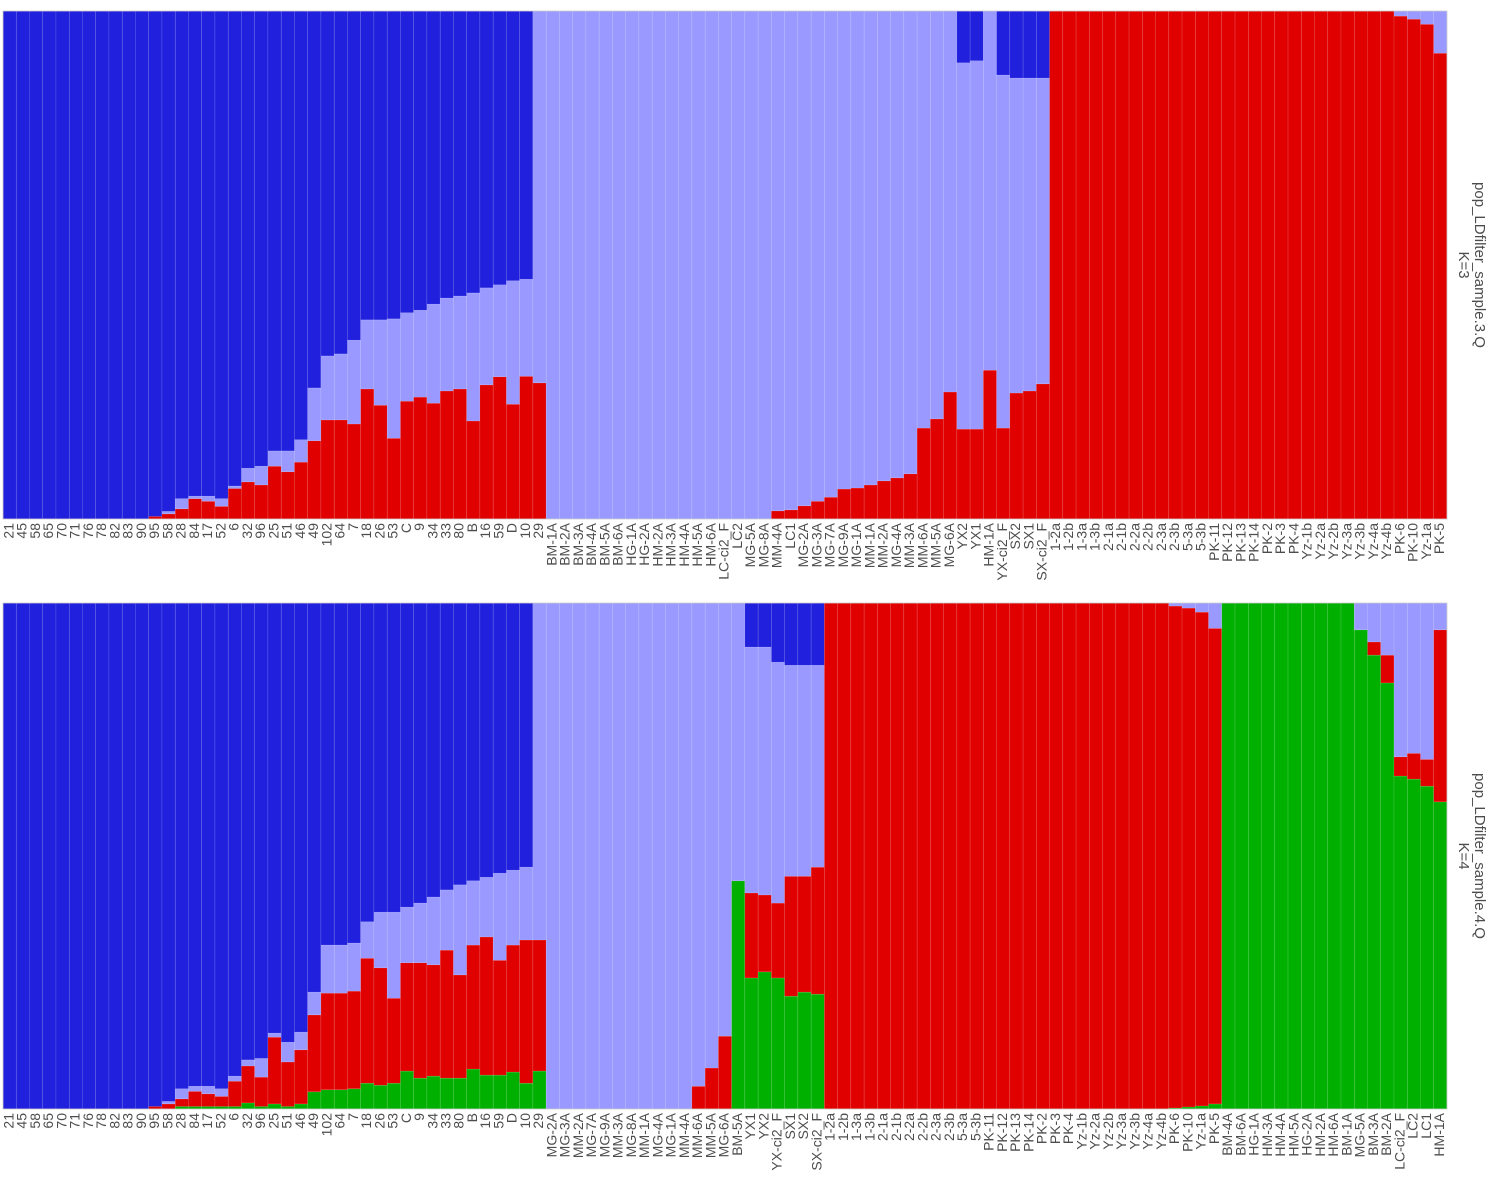  What do you see at coordinates (472, 1117) in the screenshot?
I see `x-tick-label: B` at bounding box center [472, 1117].